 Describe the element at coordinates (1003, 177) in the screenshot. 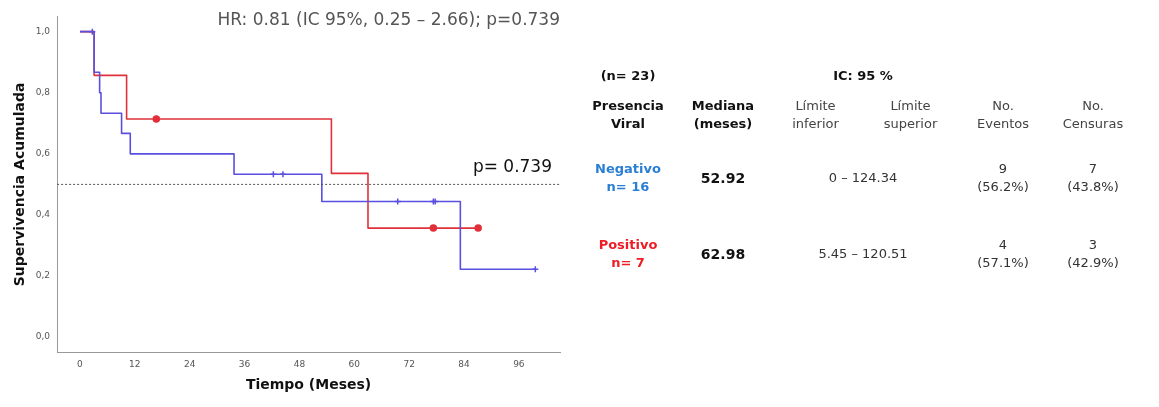

I see `text: 9 (56.2%)` at that location.